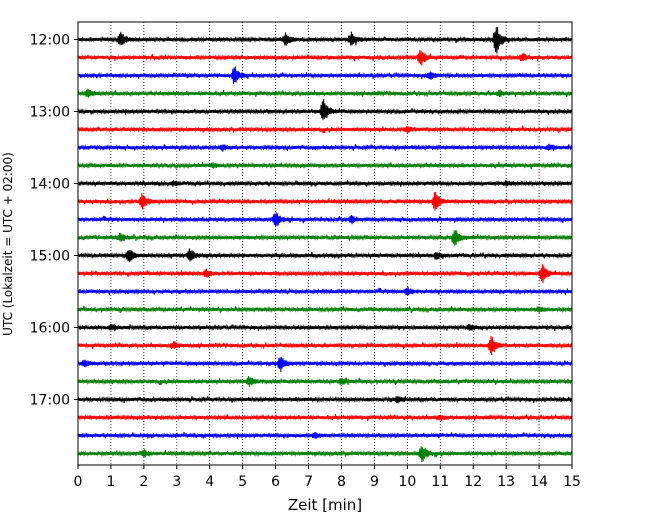 The width and height of the screenshot is (650, 520). I want to click on x-tick-label: 13, so click(506, 482).